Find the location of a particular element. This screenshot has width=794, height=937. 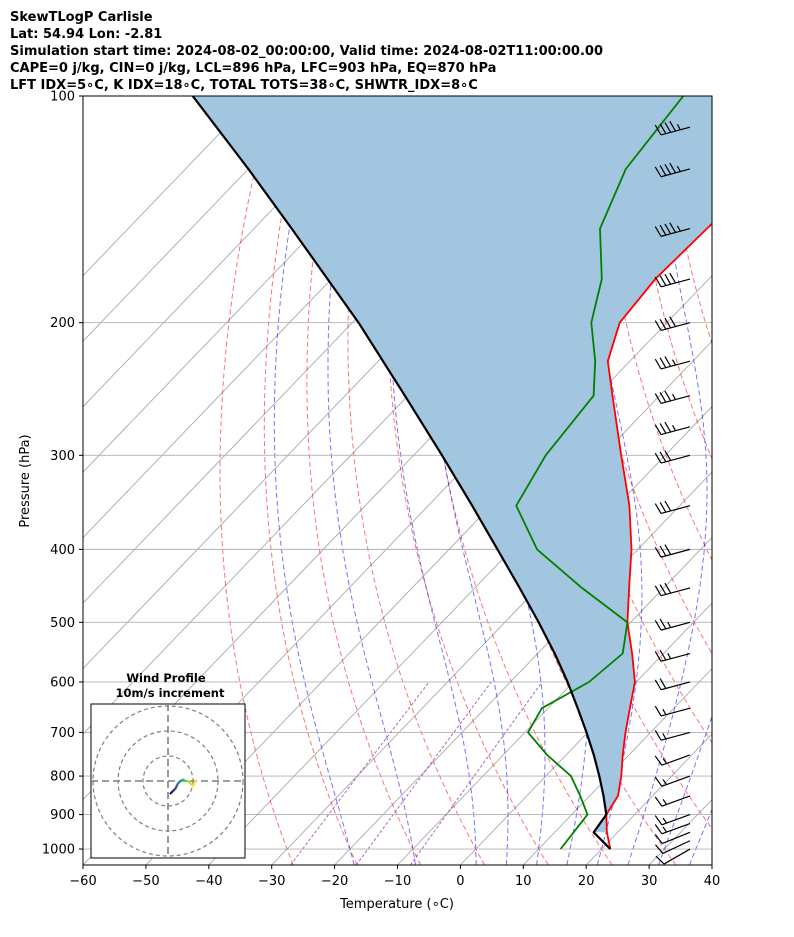

x-tick-label: 10 is located at coordinates (523, 881).